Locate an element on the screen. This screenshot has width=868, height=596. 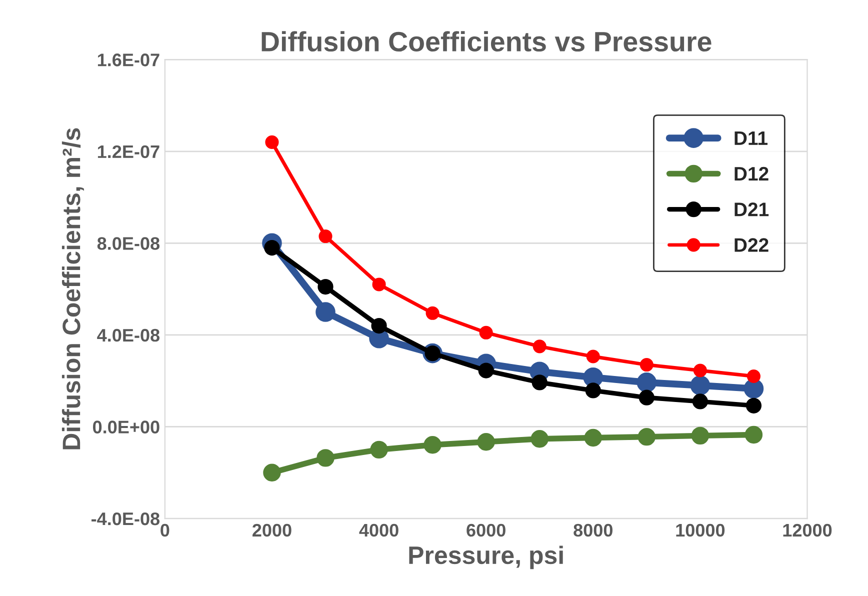
x-tick-label: 10000 is located at coordinates (700, 530).